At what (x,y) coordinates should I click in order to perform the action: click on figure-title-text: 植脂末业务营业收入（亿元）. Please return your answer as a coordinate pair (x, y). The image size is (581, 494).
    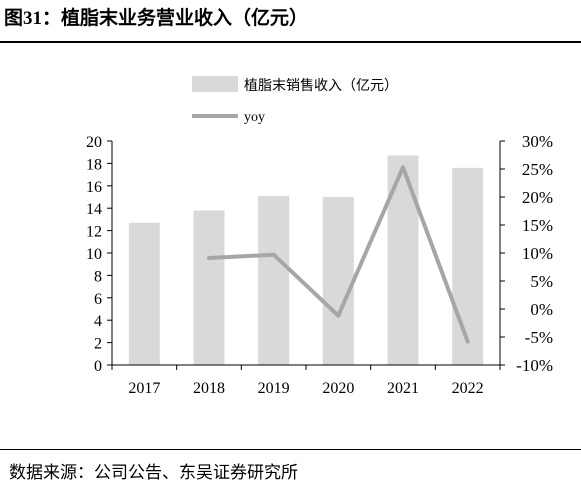
    Looking at the image, I should click on (185, 18).